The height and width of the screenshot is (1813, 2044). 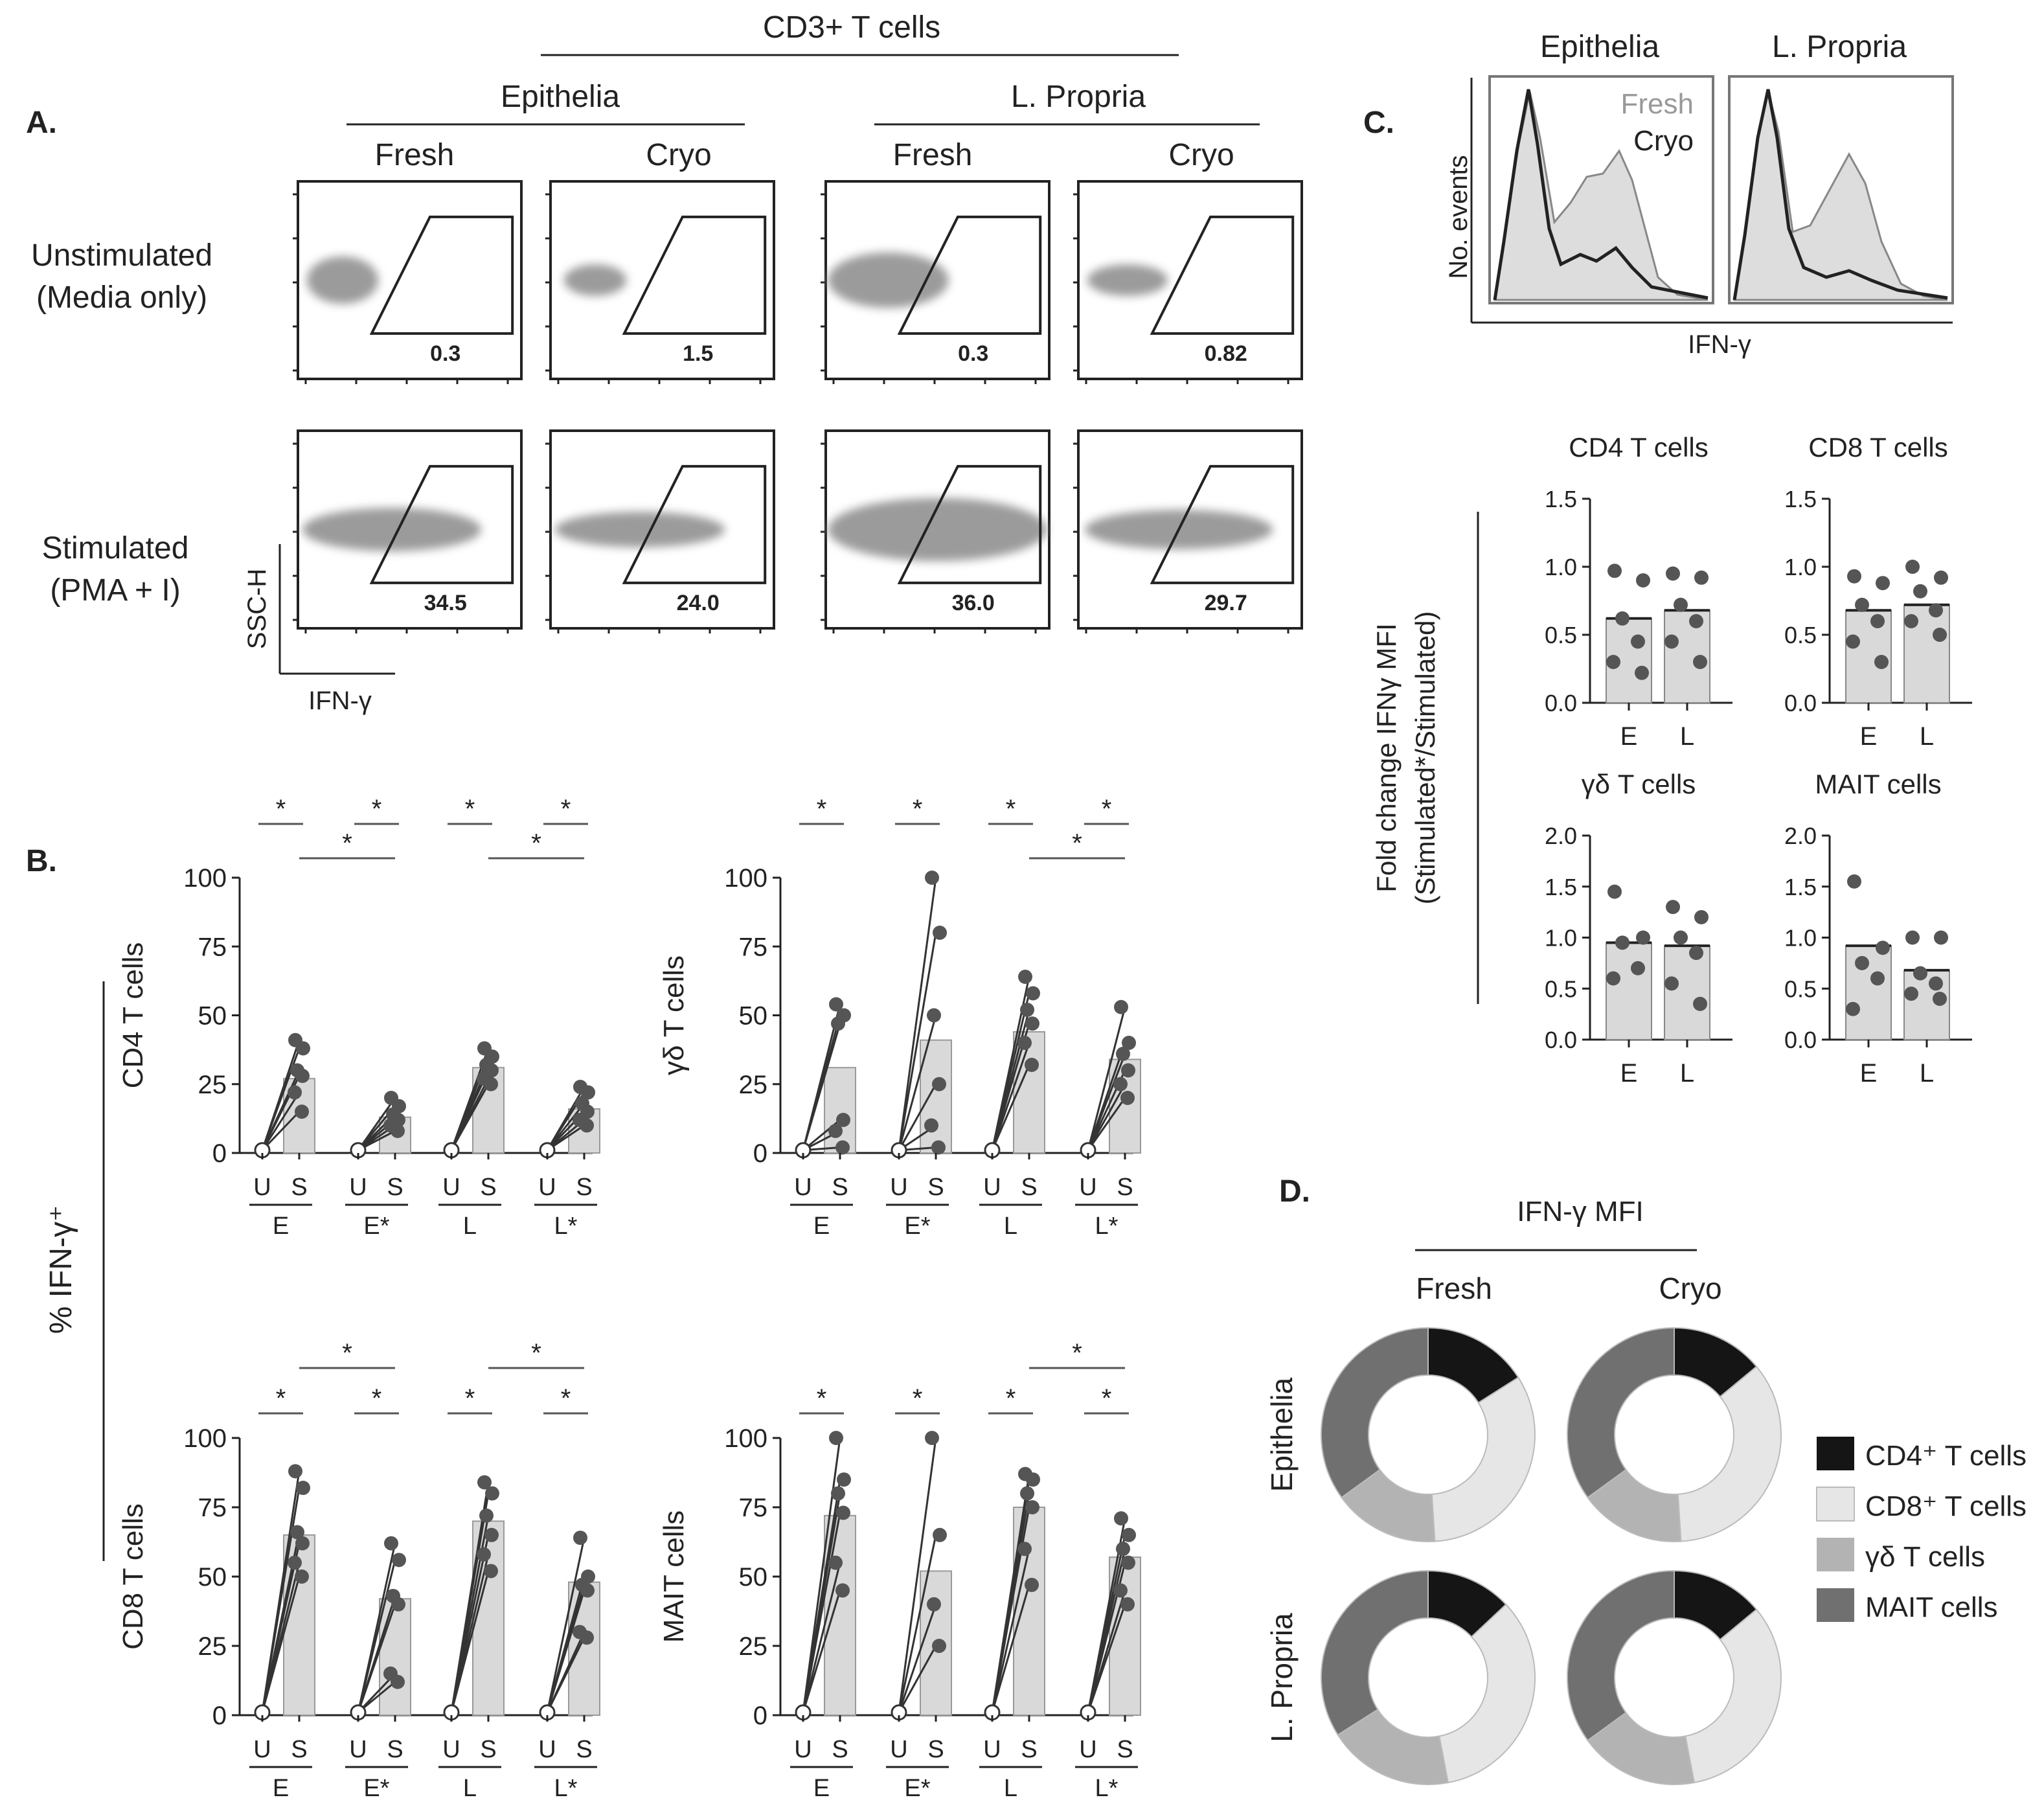 I want to click on fold-y-tick-label: 2.0, so click(x=1800, y=836).